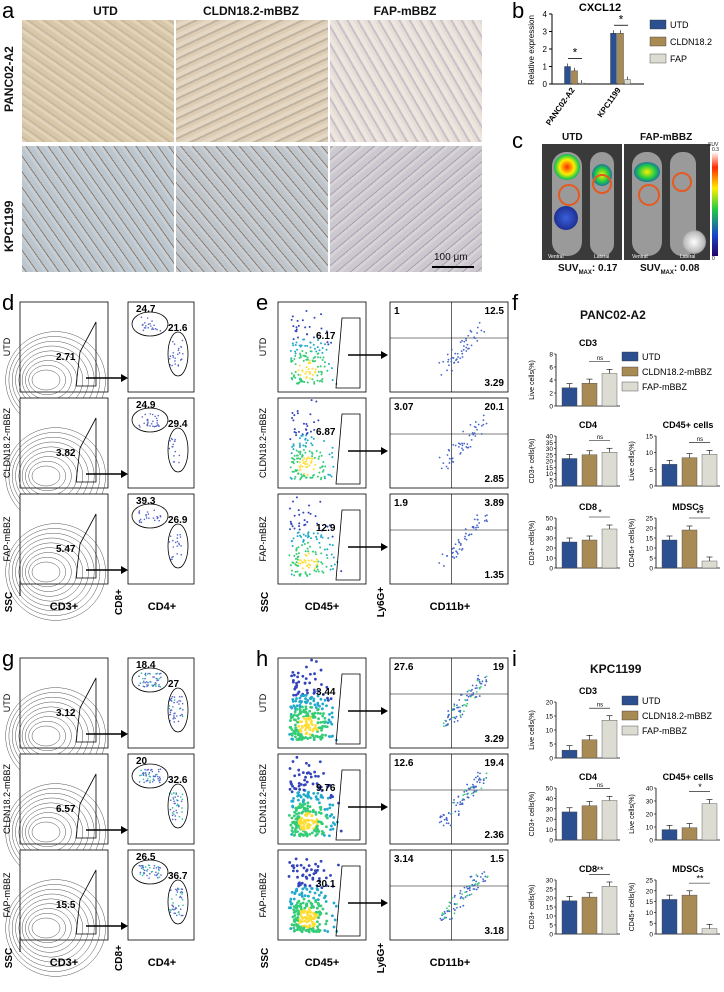  Describe the element at coordinates (404, 407) in the screenshot. I see `quadrant-ul-value: 3.07` at that location.